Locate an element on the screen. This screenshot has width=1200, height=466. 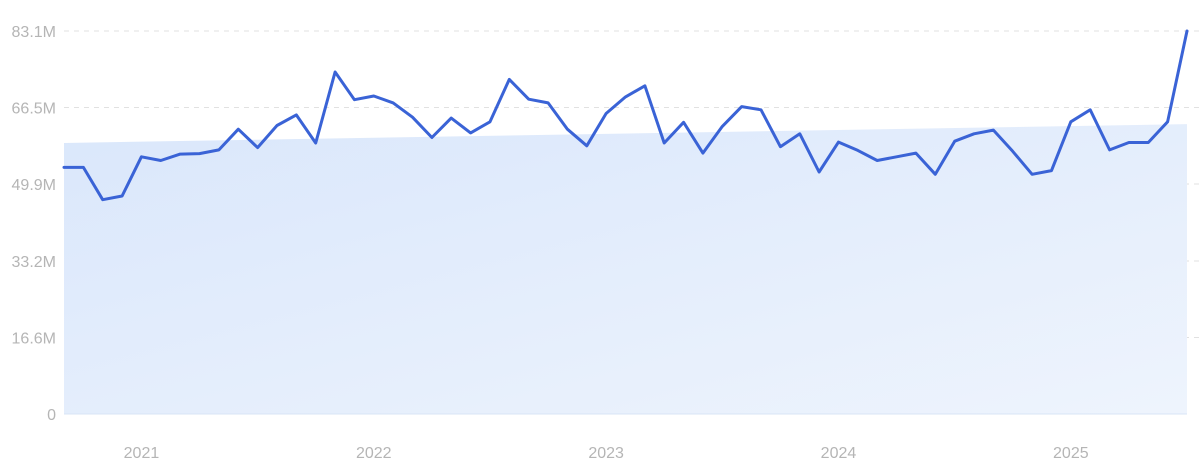
x-tick-label: 2023 is located at coordinates (606, 453).